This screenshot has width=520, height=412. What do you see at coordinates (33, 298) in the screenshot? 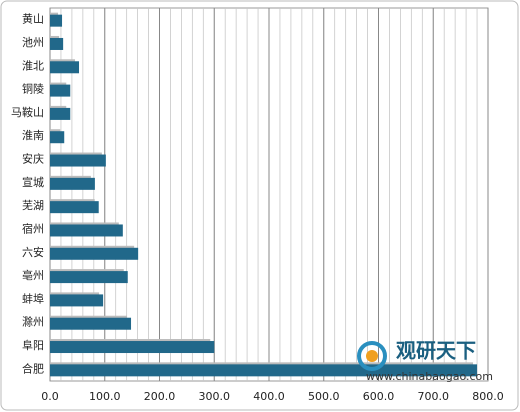
I see `y-tick-label: 蚌埠` at bounding box center [33, 298].